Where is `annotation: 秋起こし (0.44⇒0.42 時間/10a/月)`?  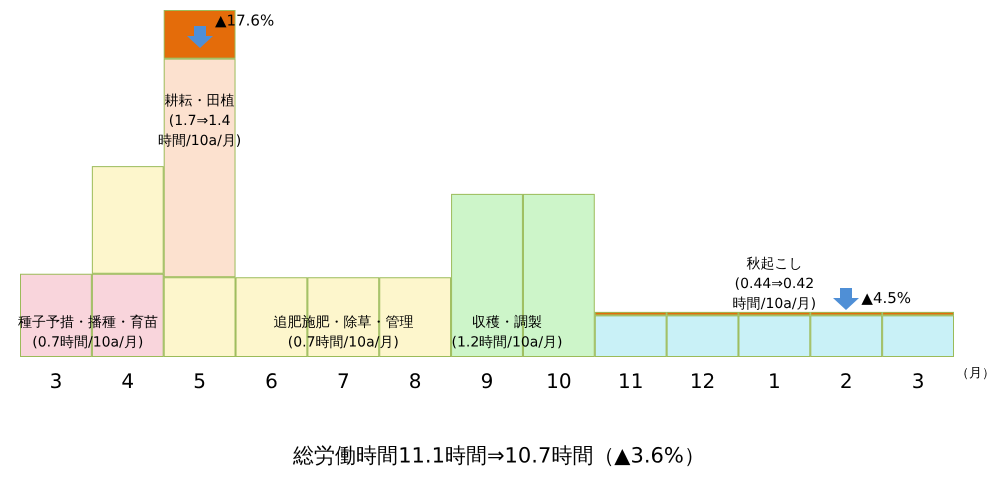
annotation: 秋起こし (0.44⇒0.42 時間/10a/月) is located at coordinates (774, 284).